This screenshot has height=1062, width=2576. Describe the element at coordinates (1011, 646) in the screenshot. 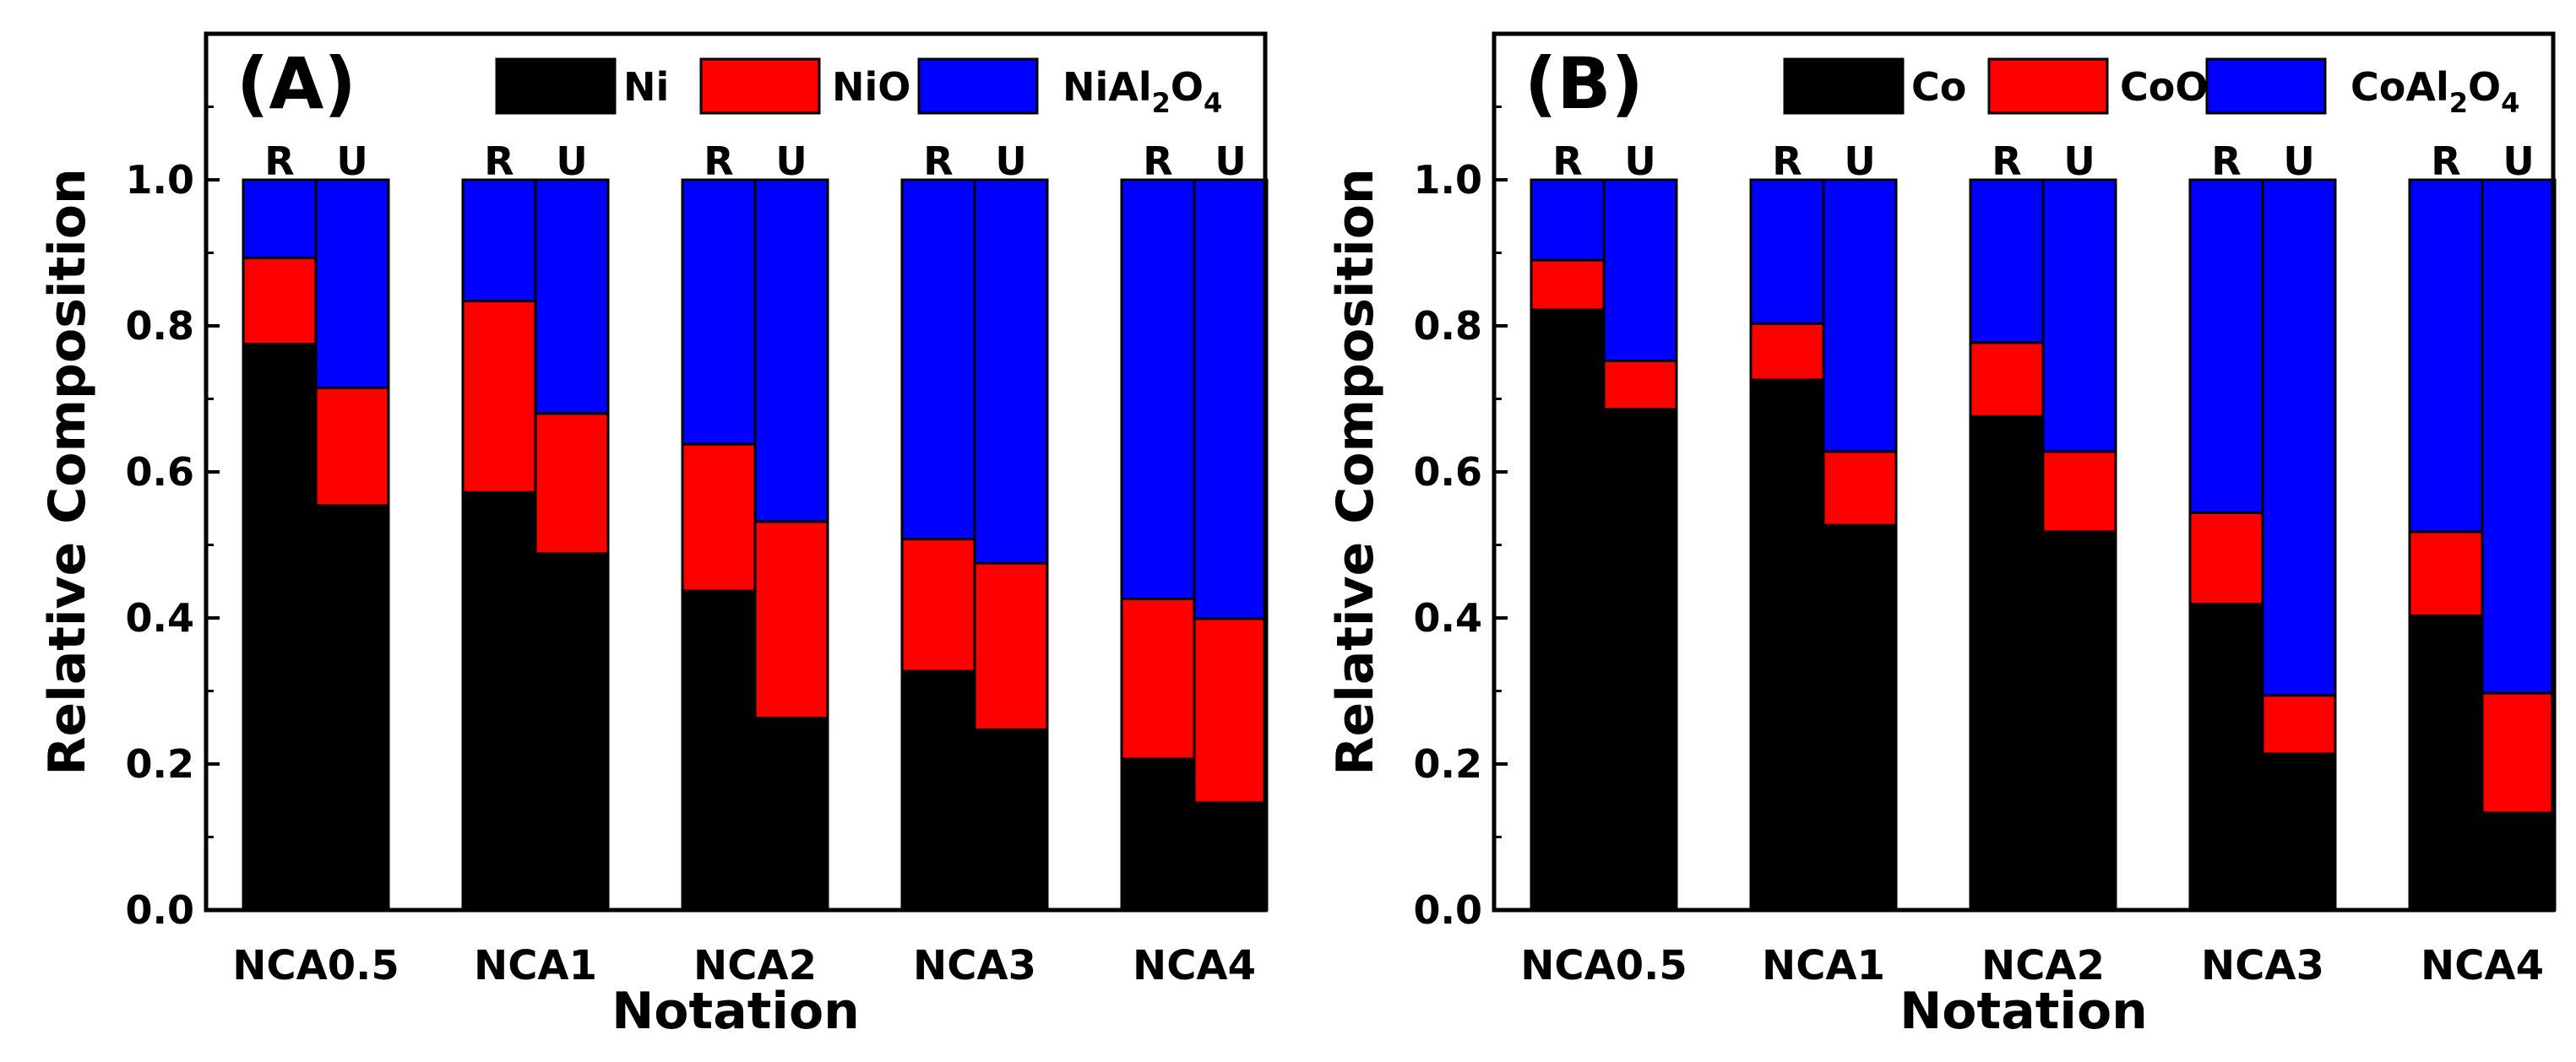

I see `bar-nca3-u-nio` at that location.